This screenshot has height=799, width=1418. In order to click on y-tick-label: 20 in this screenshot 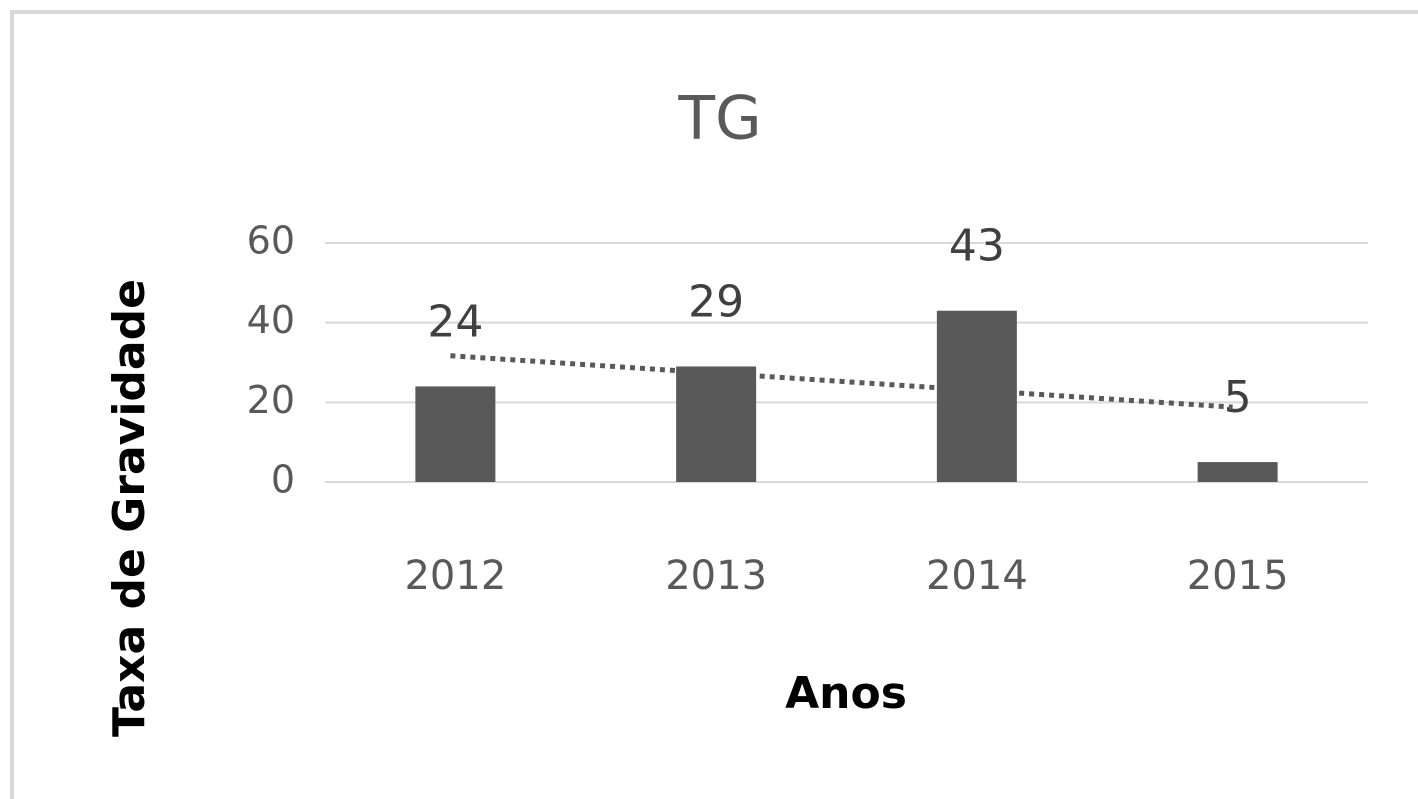, I will do `click(271, 400)`.